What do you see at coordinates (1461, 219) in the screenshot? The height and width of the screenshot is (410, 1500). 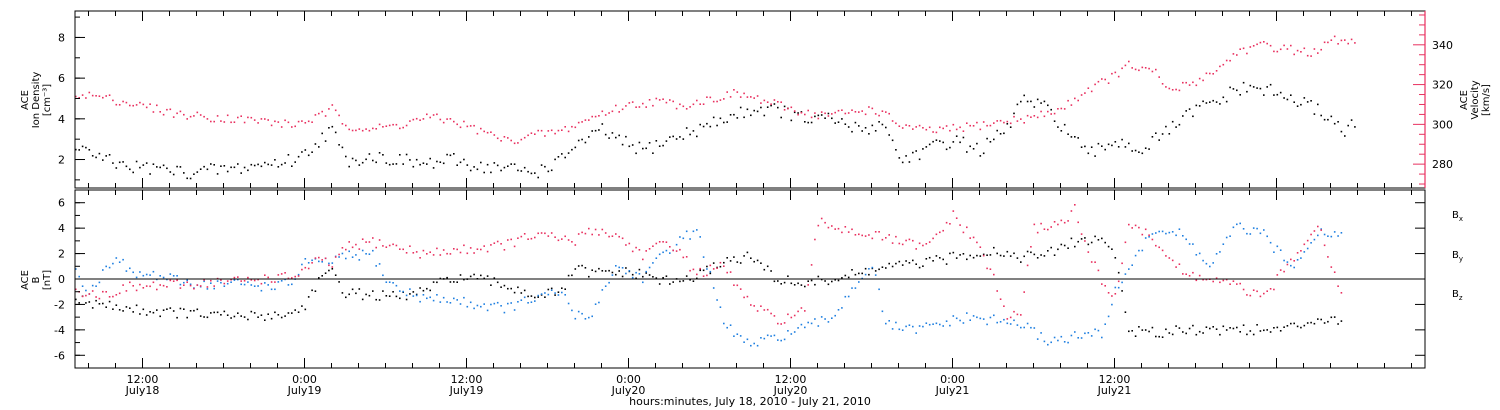 I see `legend-subscript: x` at bounding box center [1461, 219].